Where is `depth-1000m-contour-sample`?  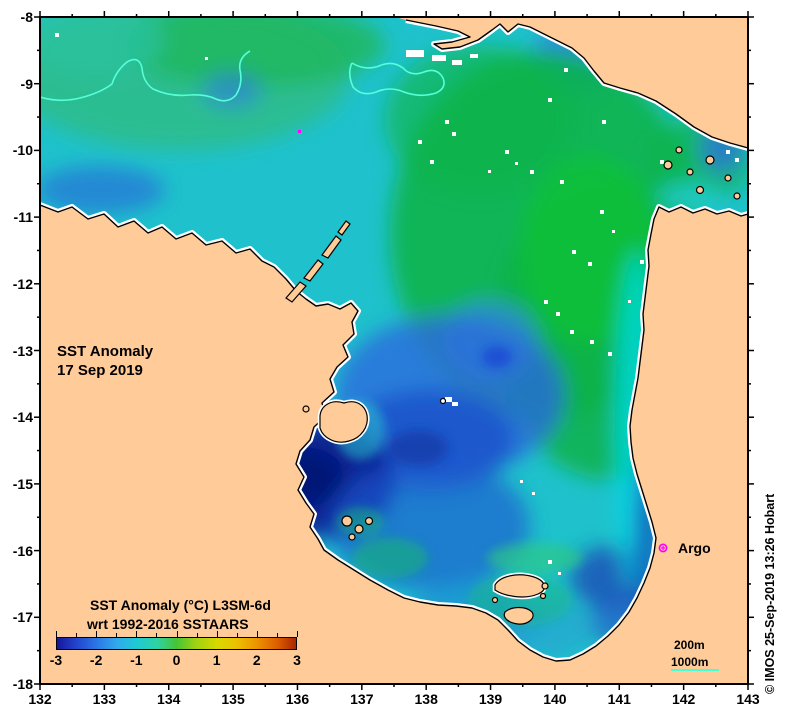 depth-1000m-contour-sample is located at coordinates (695, 670).